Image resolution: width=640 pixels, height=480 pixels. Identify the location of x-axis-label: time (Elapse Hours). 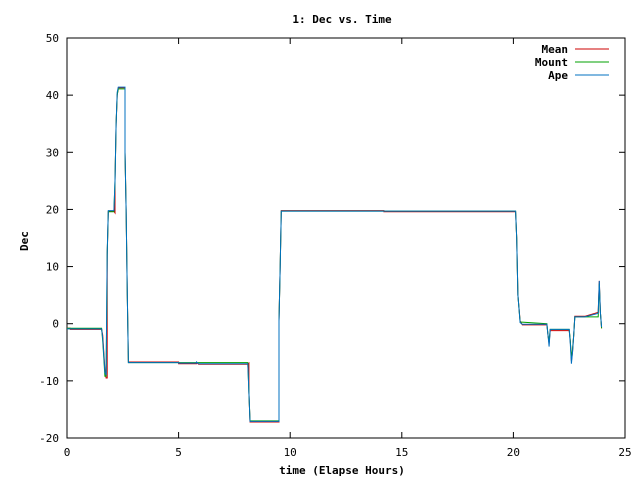
(342, 470).